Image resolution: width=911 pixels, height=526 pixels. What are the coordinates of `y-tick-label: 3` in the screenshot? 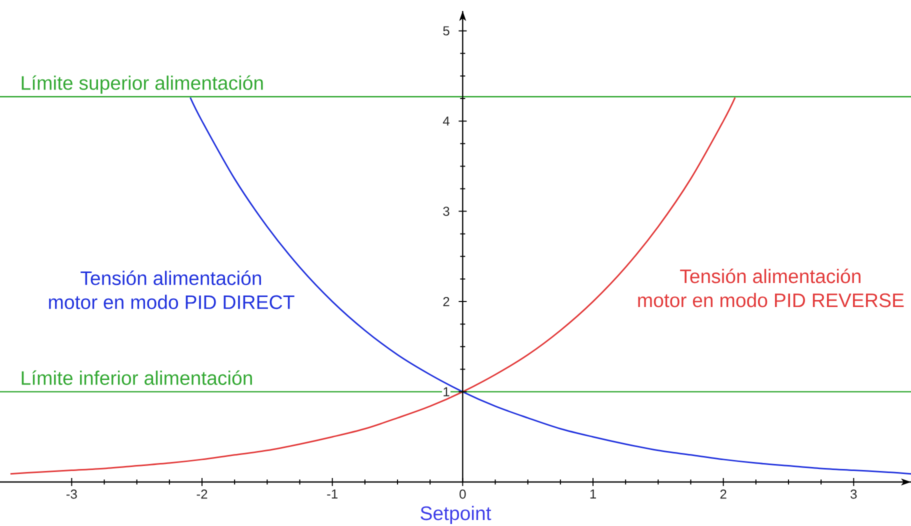 It's located at (446, 211).